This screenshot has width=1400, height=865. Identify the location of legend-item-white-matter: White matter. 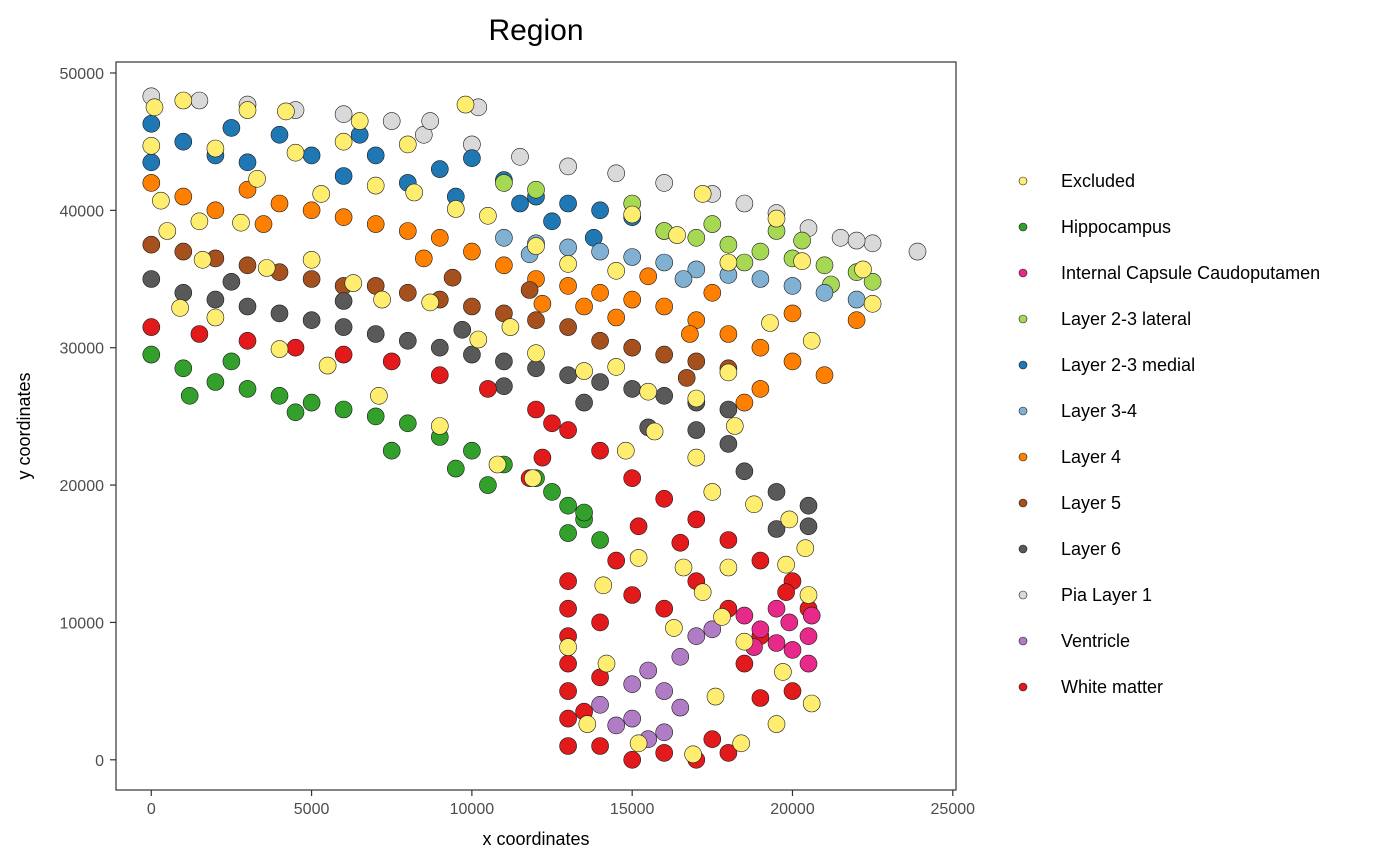
(1090, 687).